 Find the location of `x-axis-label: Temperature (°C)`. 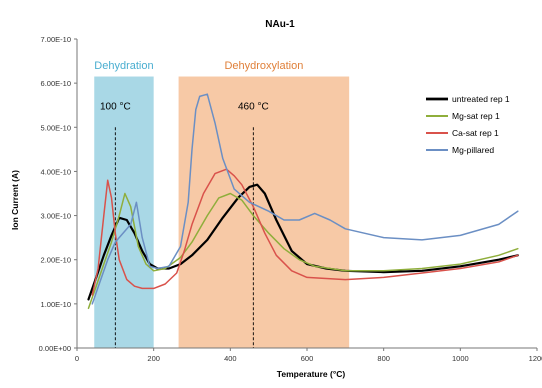

x-axis-label: Temperature (°C) is located at coordinates (311, 374).